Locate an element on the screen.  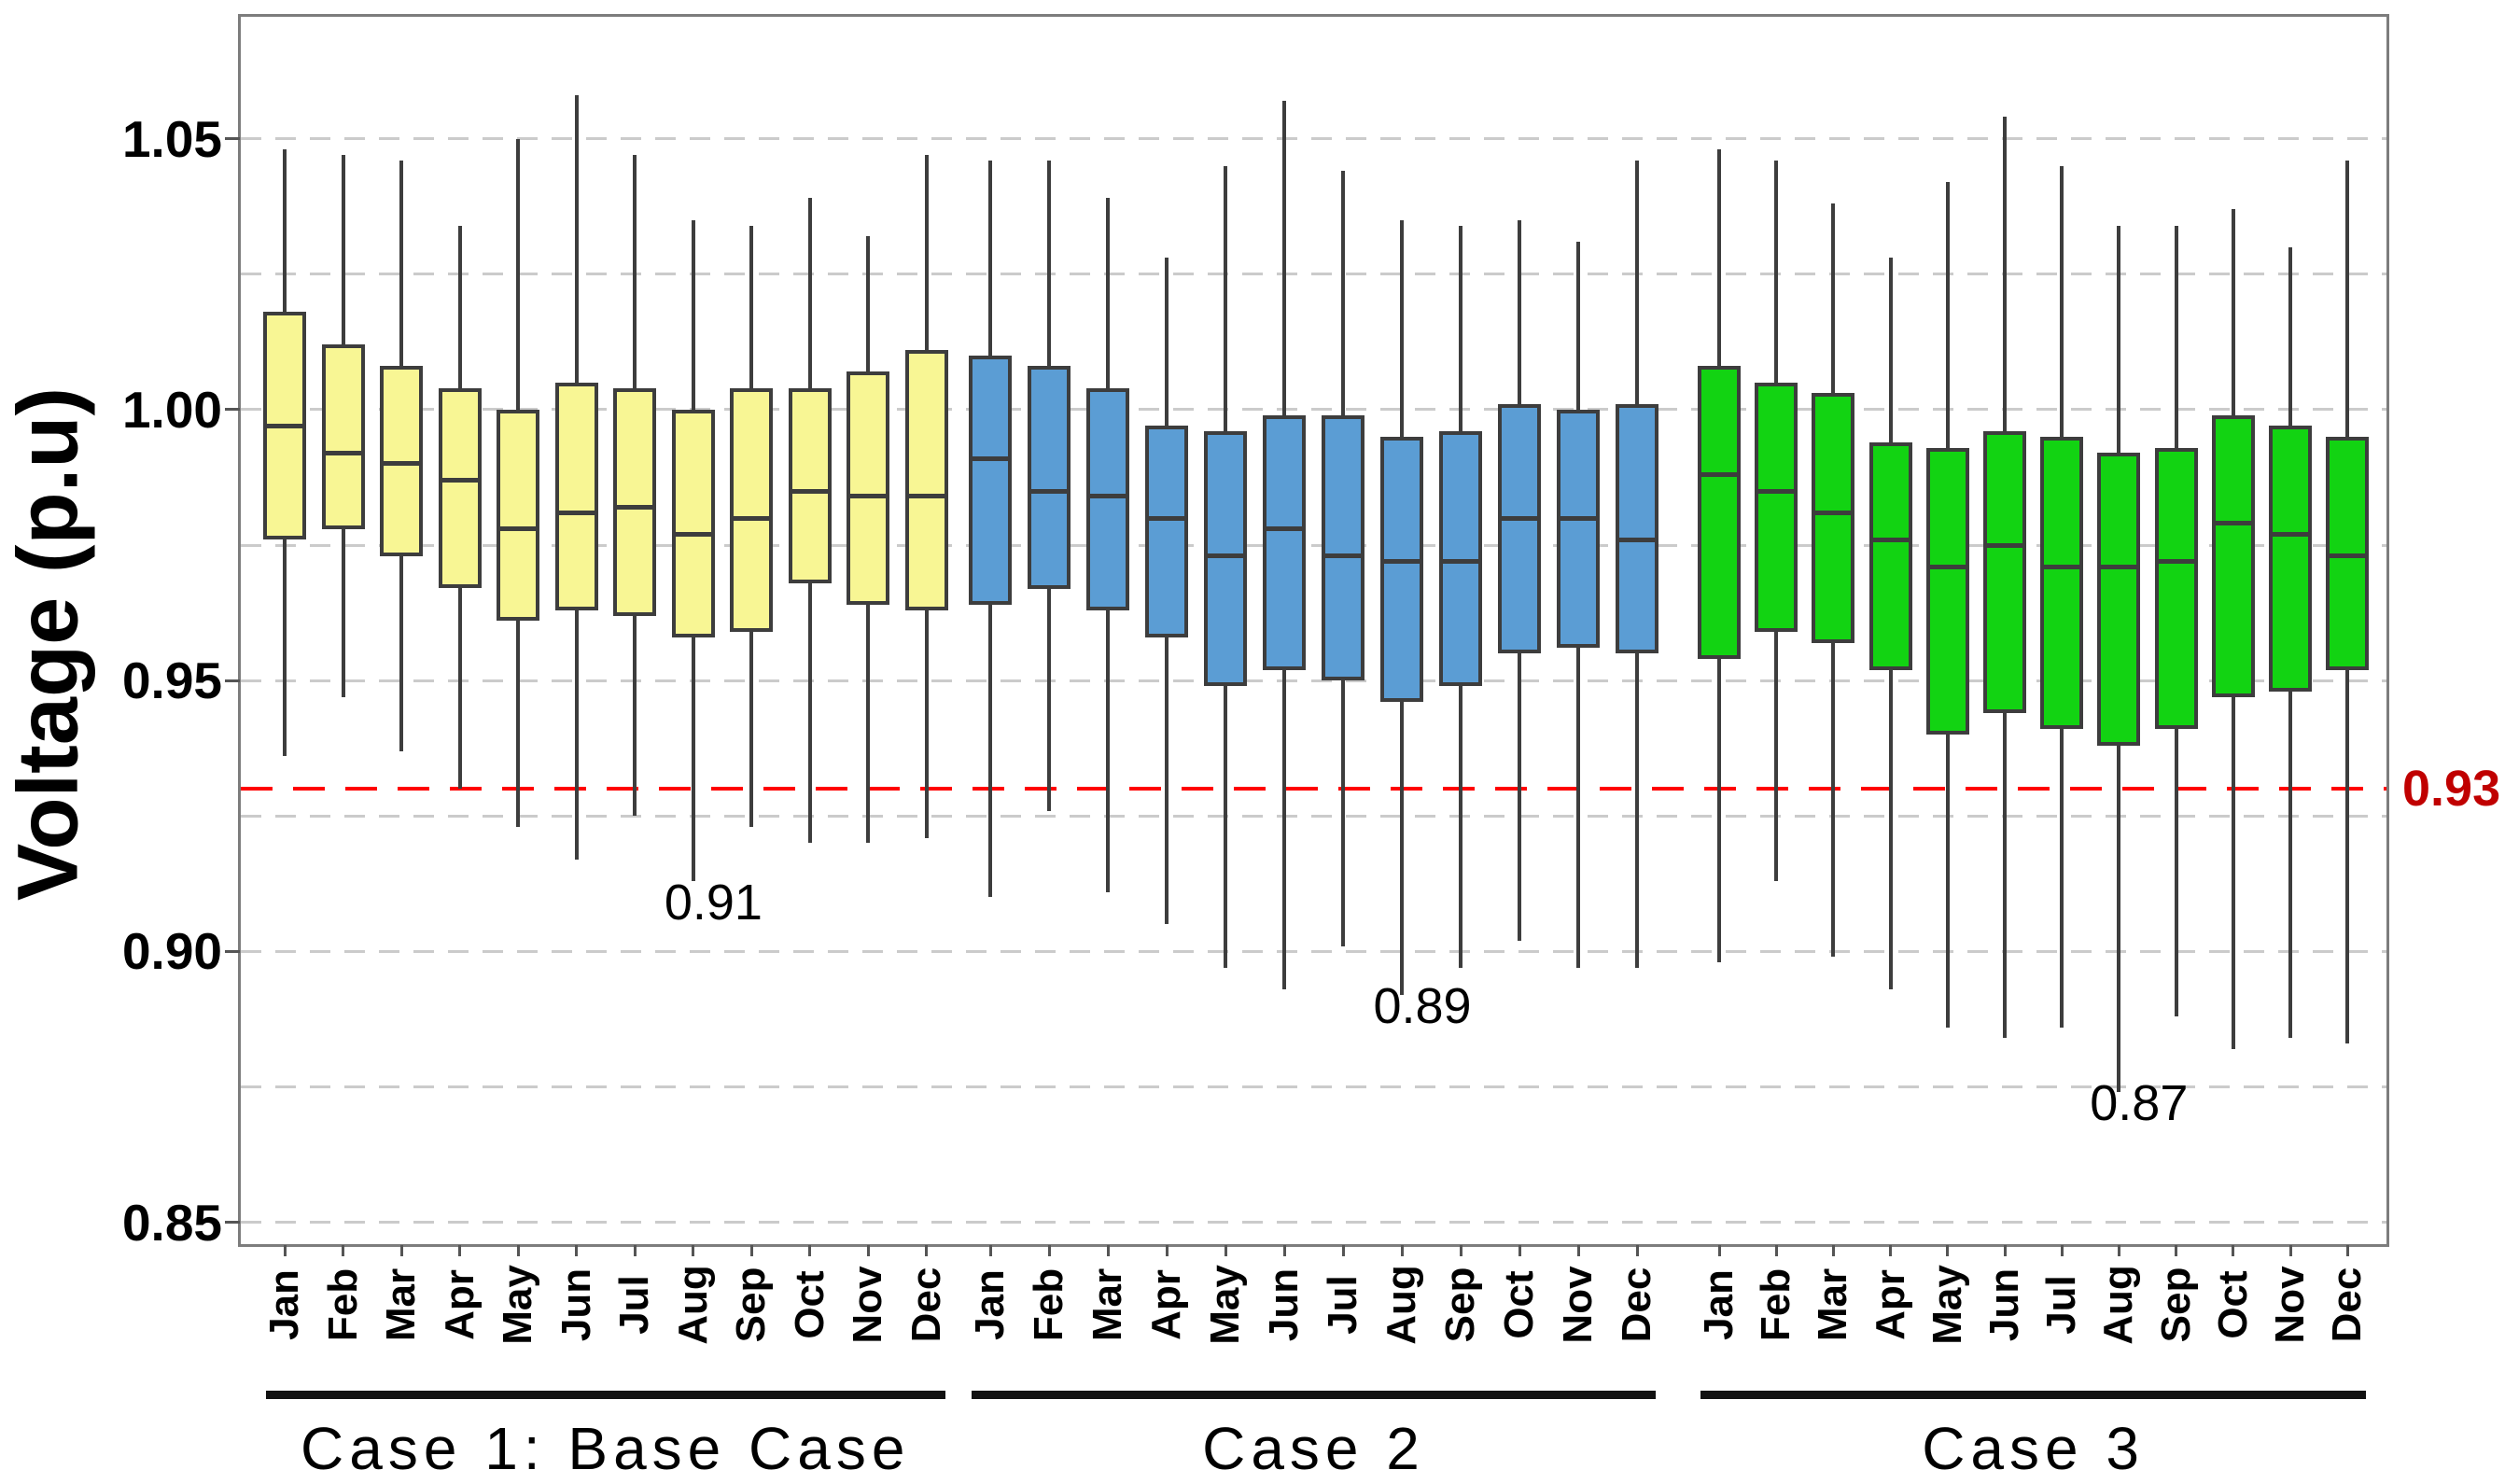
y-tick-label: 1.00 is located at coordinates (172, 409).